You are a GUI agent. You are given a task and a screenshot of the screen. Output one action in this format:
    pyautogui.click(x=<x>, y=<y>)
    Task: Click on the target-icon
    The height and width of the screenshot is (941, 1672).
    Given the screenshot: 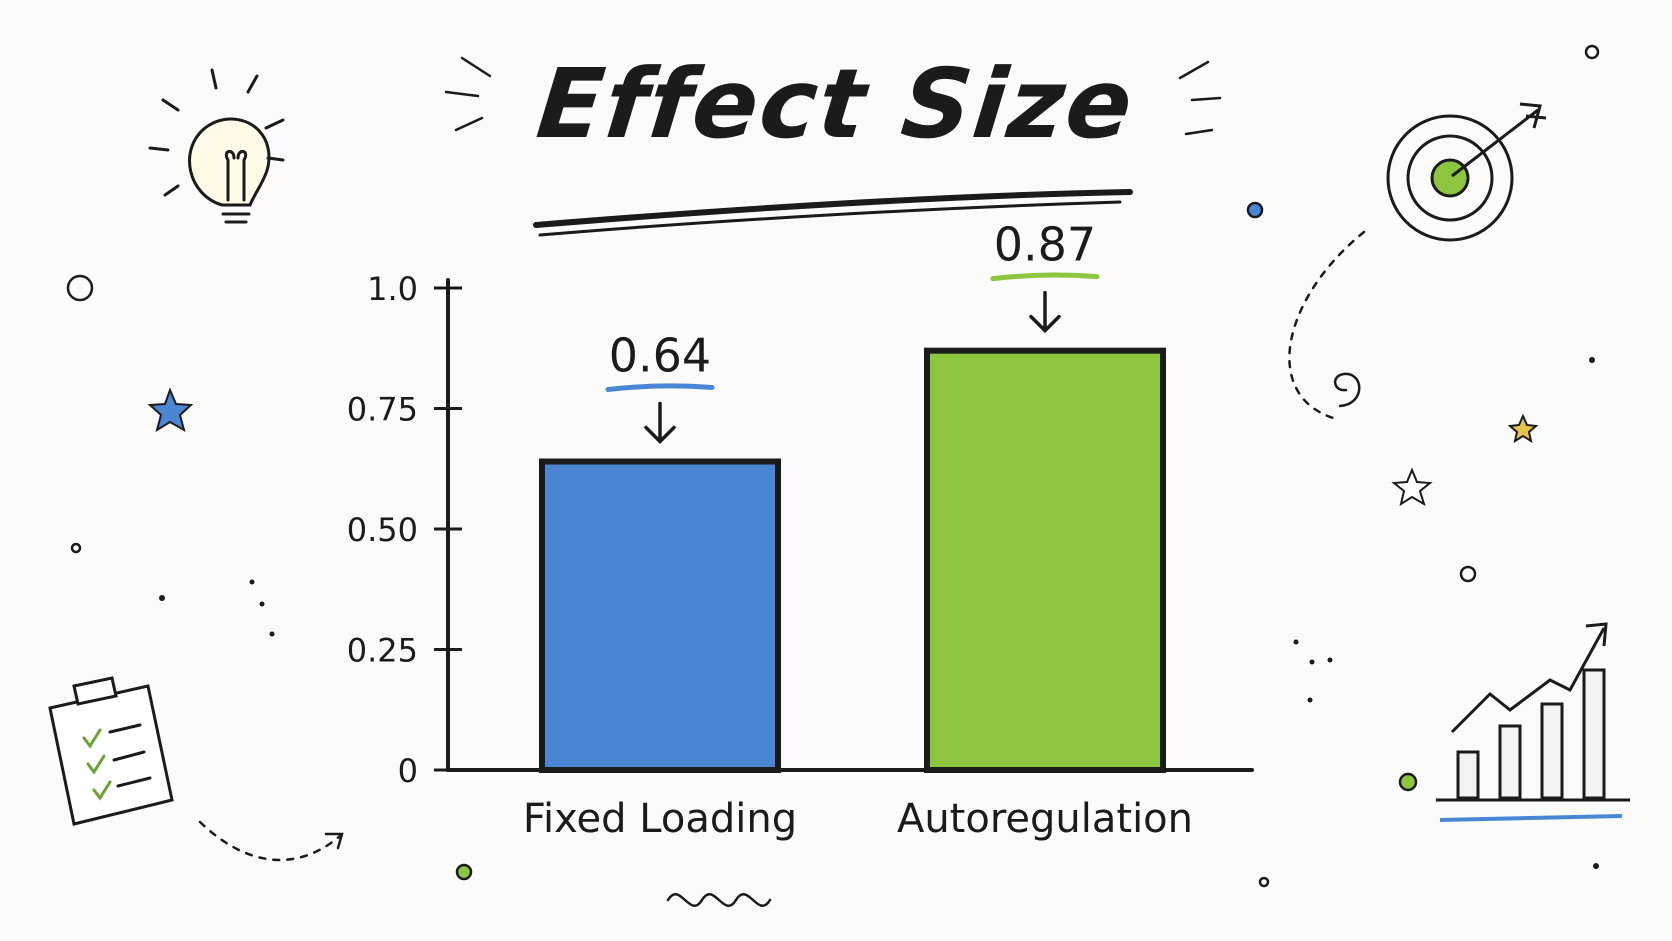 What is the action you would take?
    pyautogui.click(x=1466, y=172)
    